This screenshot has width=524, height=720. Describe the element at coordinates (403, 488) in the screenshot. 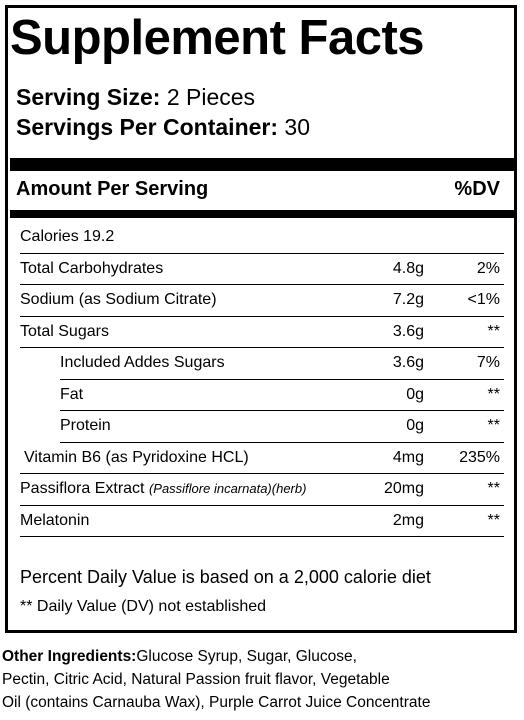

I see `nutrient-amount: 20mg` at that location.